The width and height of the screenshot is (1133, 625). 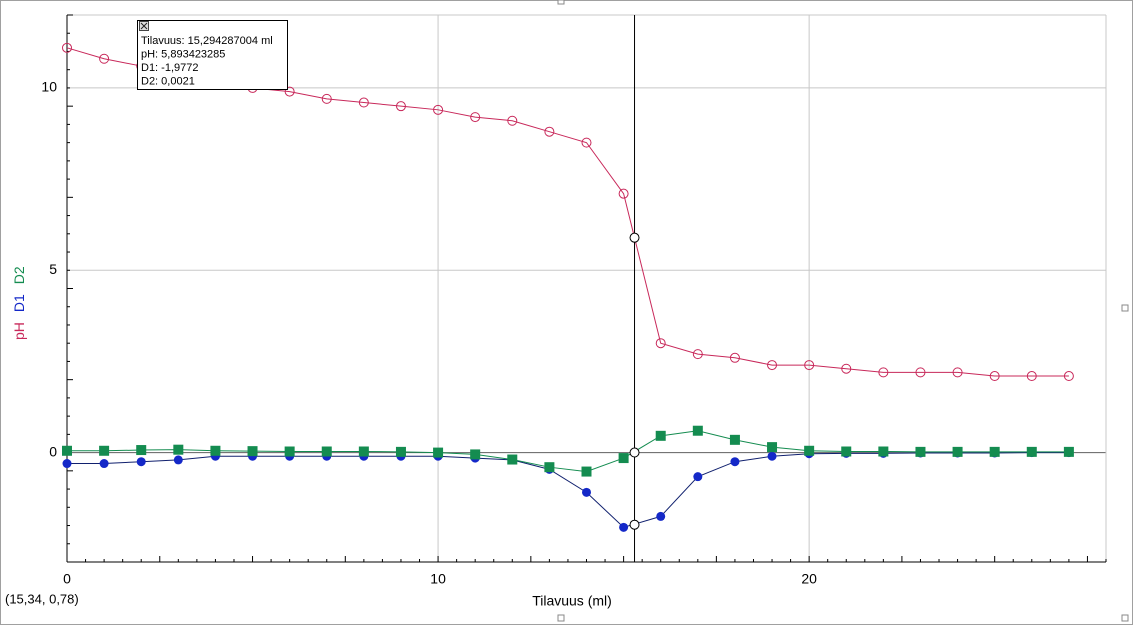 I want to click on x-tick-label: 20, so click(x=809, y=579).